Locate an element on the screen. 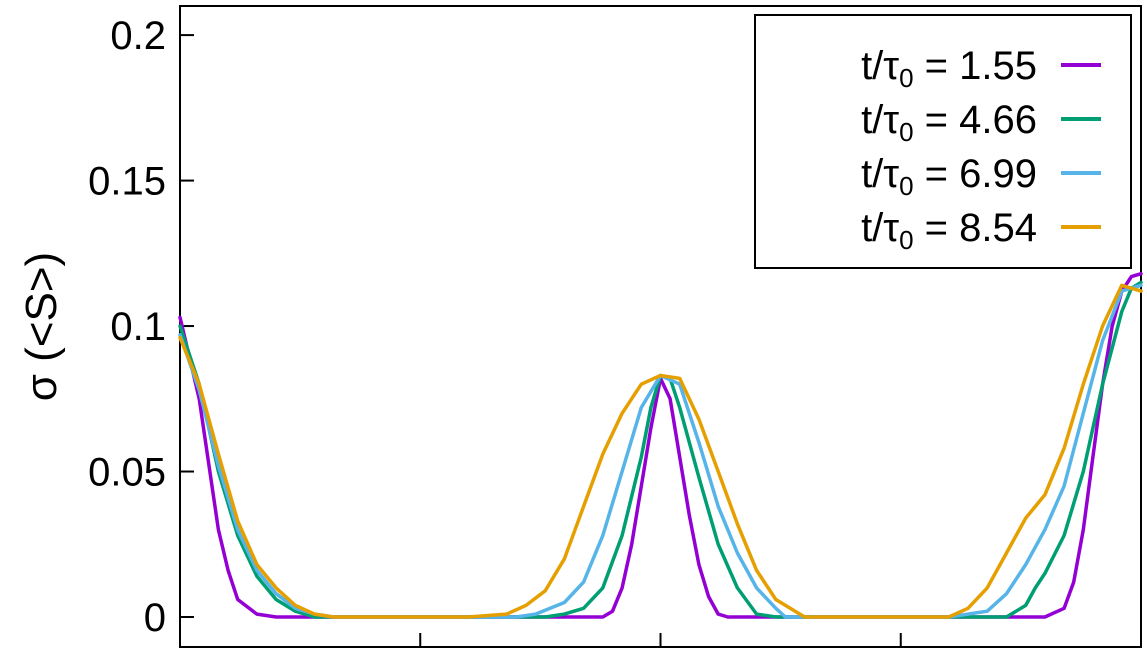 This screenshot has height=652, width=1147. x-axis is located at coordinates (660, 640).